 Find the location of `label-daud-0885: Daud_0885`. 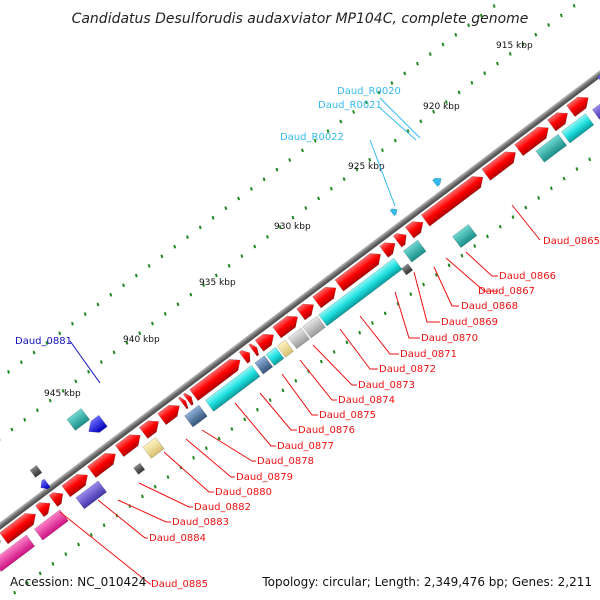

label-daud-0885: Daud_0885 is located at coordinates (179, 584).